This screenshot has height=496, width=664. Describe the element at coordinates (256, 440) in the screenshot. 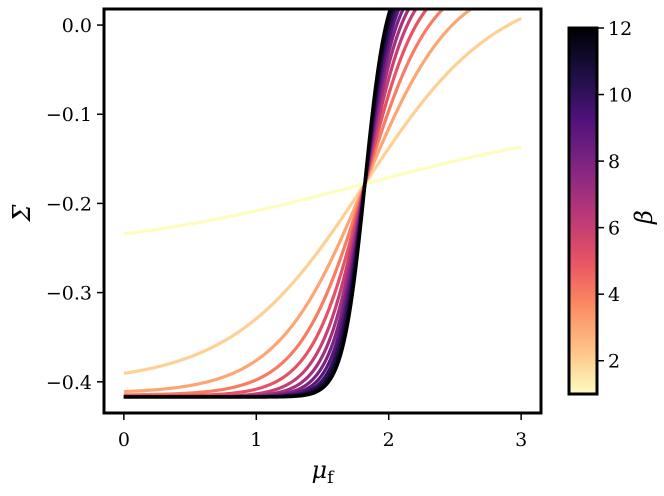

I see `x-tick-label: 1` at that location.